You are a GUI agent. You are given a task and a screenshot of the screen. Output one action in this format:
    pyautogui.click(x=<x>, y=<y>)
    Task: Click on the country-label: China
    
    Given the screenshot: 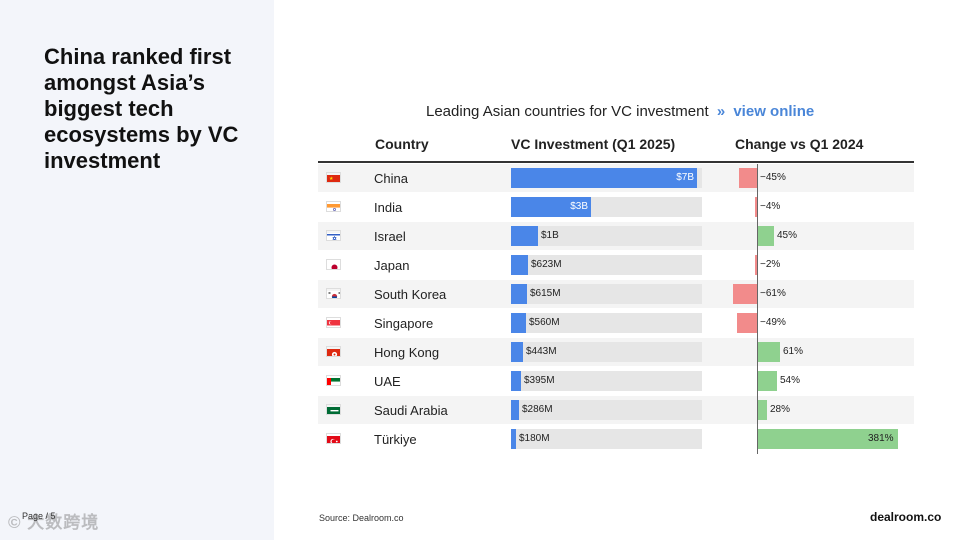 What is the action you would take?
    pyautogui.click(x=391, y=178)
    